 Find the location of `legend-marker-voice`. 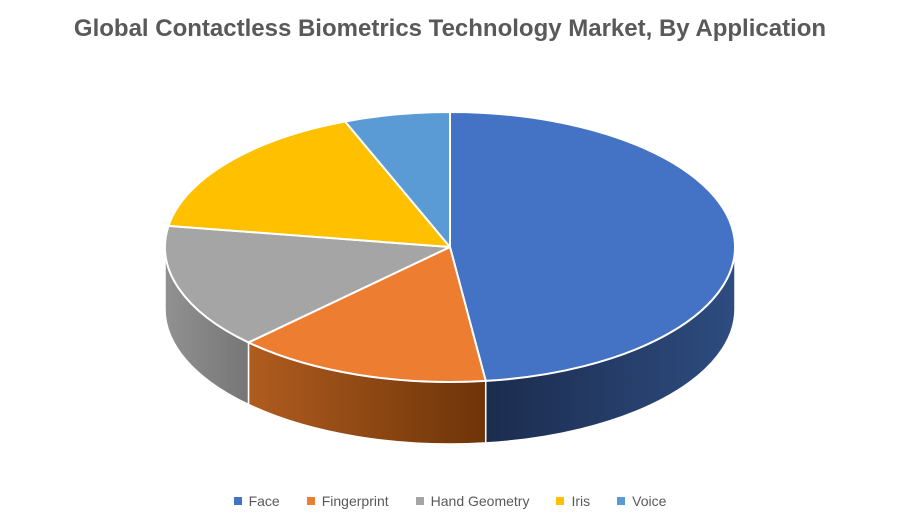

legend-marker-voice is located at coordinates (621, 501).